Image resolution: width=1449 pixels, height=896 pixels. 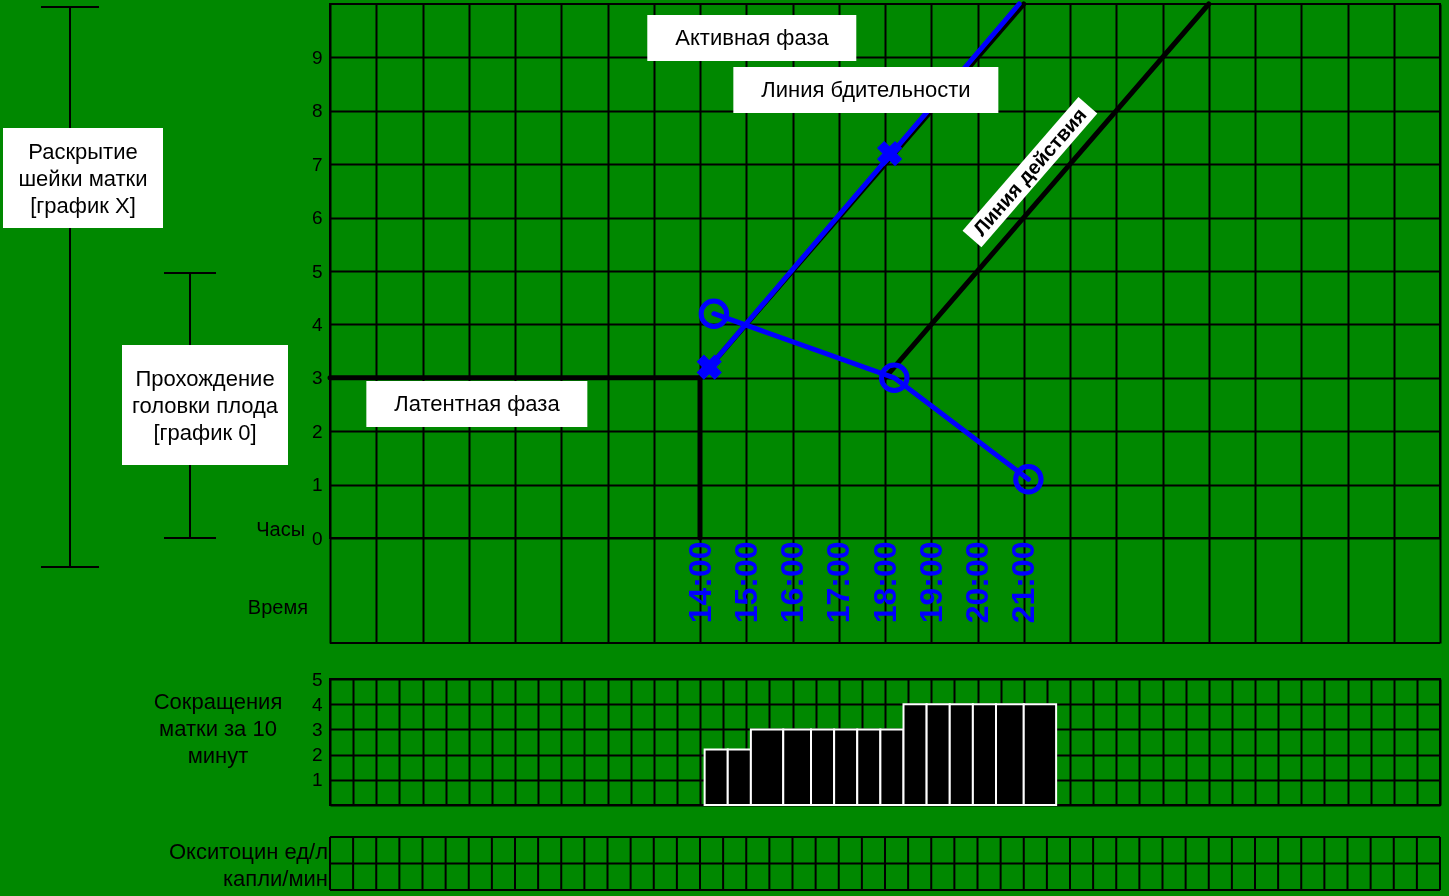 What do you see at coordinates (317, 538) in the screenshot?
I see `y-tick-label: 0` at bounding box center [317, 538].